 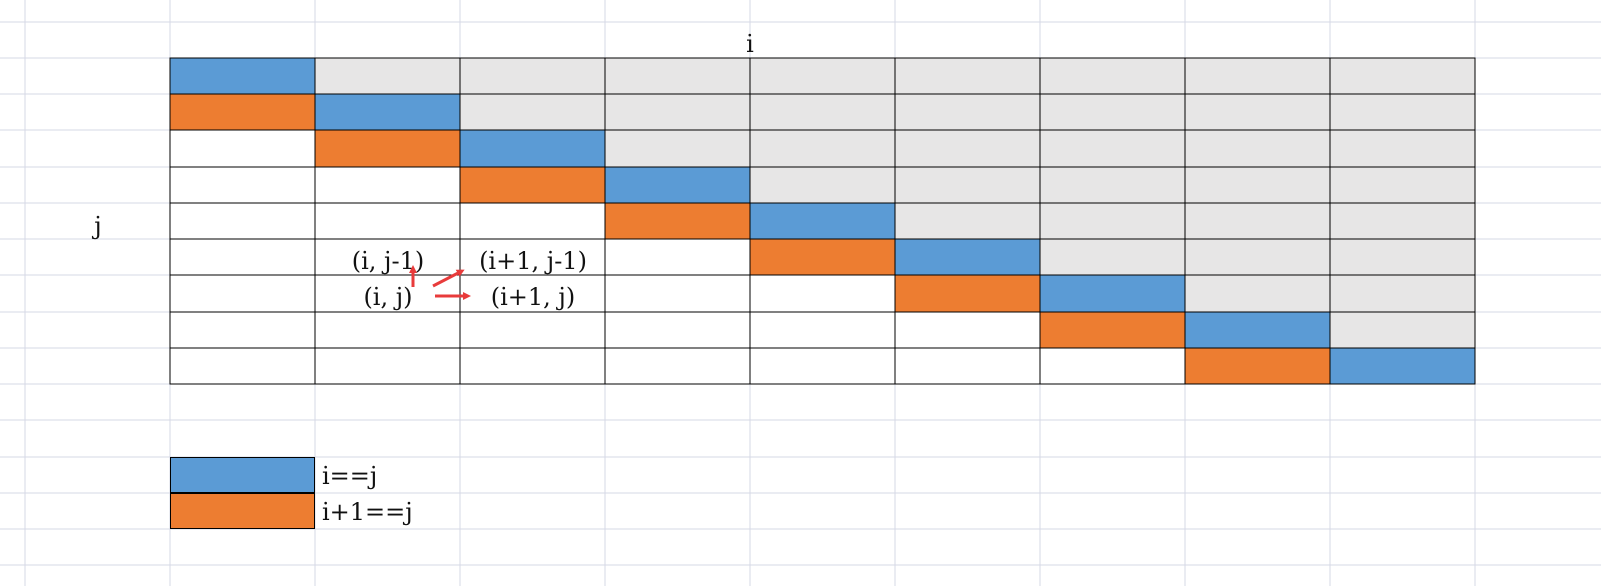 What do you see at coordinates (750, 44) in the screenshot?
I see `axis-label-i: i` at bounding box center [750, 44].